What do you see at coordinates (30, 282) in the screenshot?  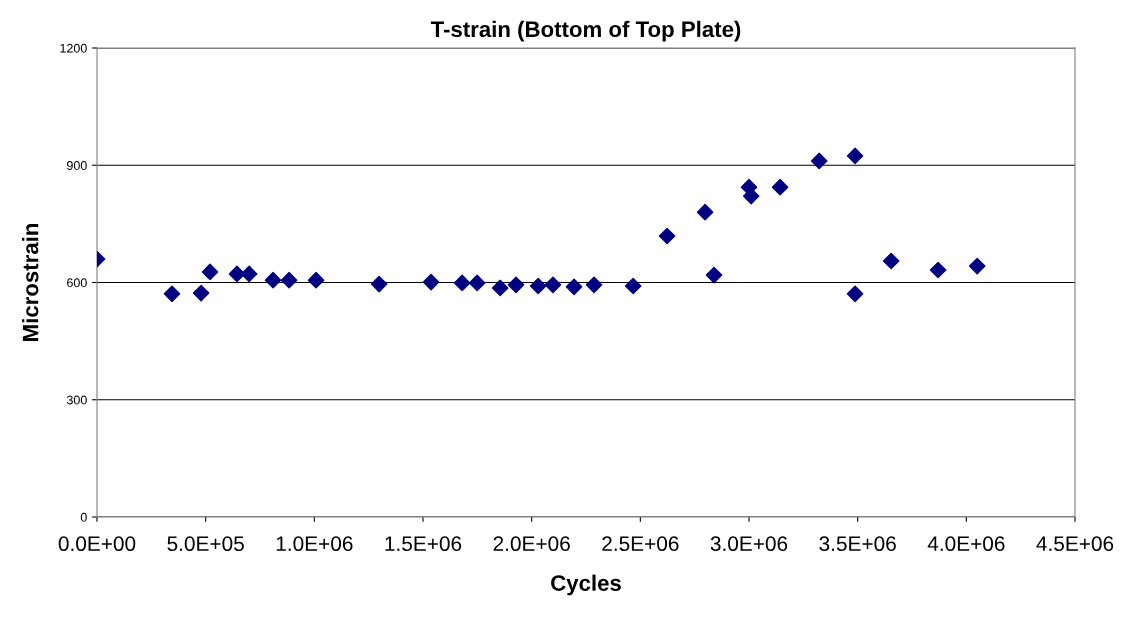 I see `y-axis-title: Microstrain` at bounding box center [30, 282].